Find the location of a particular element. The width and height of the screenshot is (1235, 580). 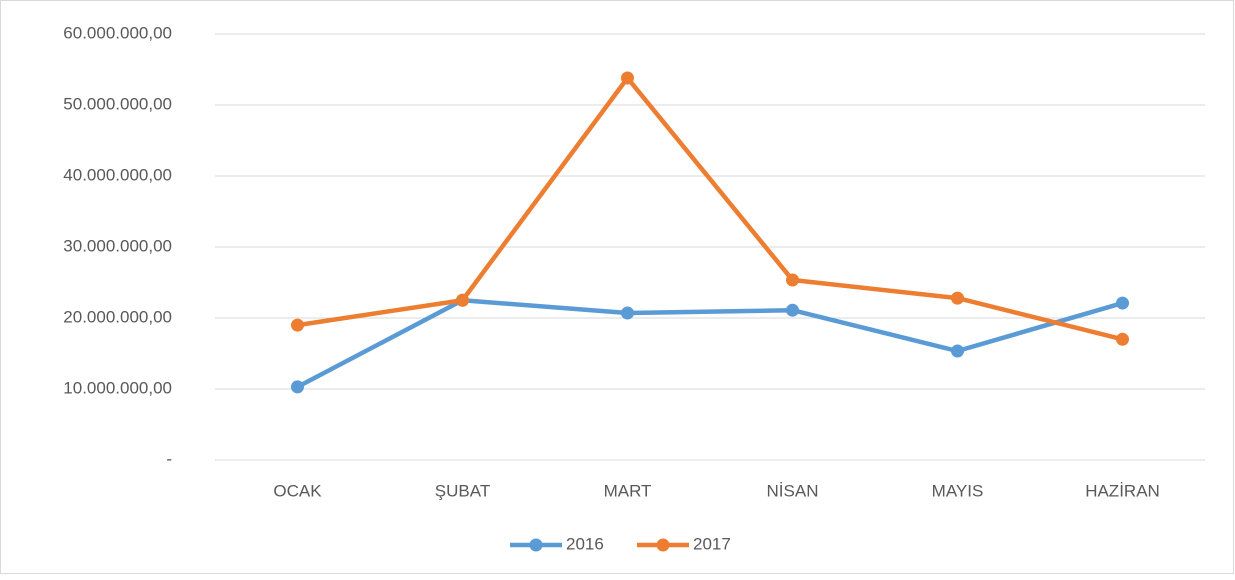

y-tick-label: 20.000.000,00 is located at coordinates (117, 316).